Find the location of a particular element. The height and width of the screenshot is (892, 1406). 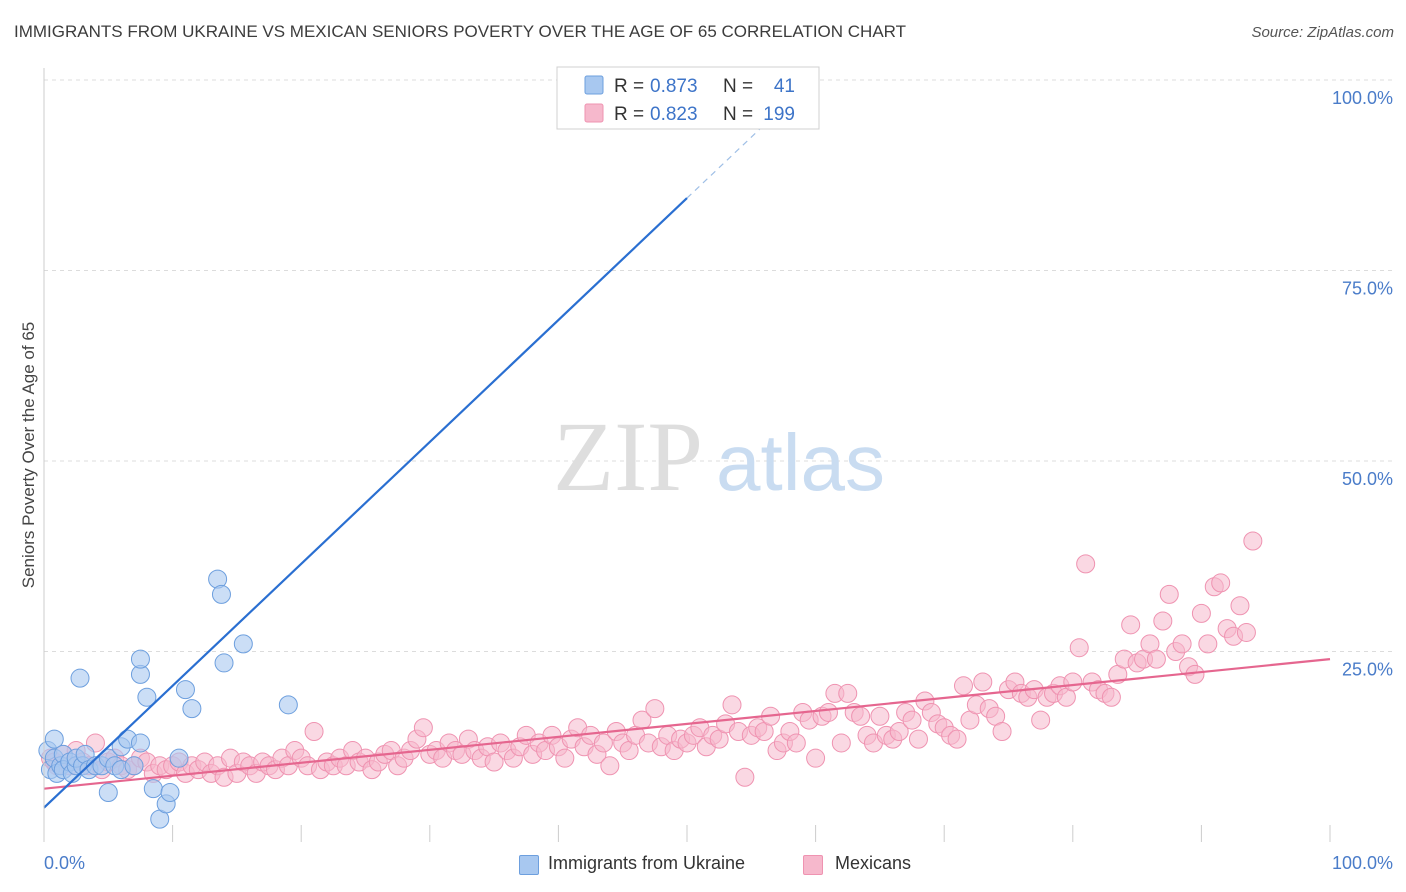

stats-swatch-mexicans is located at coordinates (594, 113).